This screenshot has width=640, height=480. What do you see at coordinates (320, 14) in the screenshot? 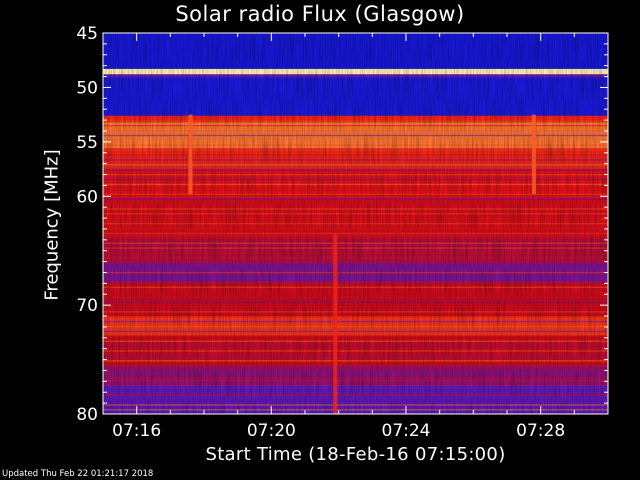
I see `chart-title: Solar radio Flux (Glasgow)` at bounding box center [320, 14].